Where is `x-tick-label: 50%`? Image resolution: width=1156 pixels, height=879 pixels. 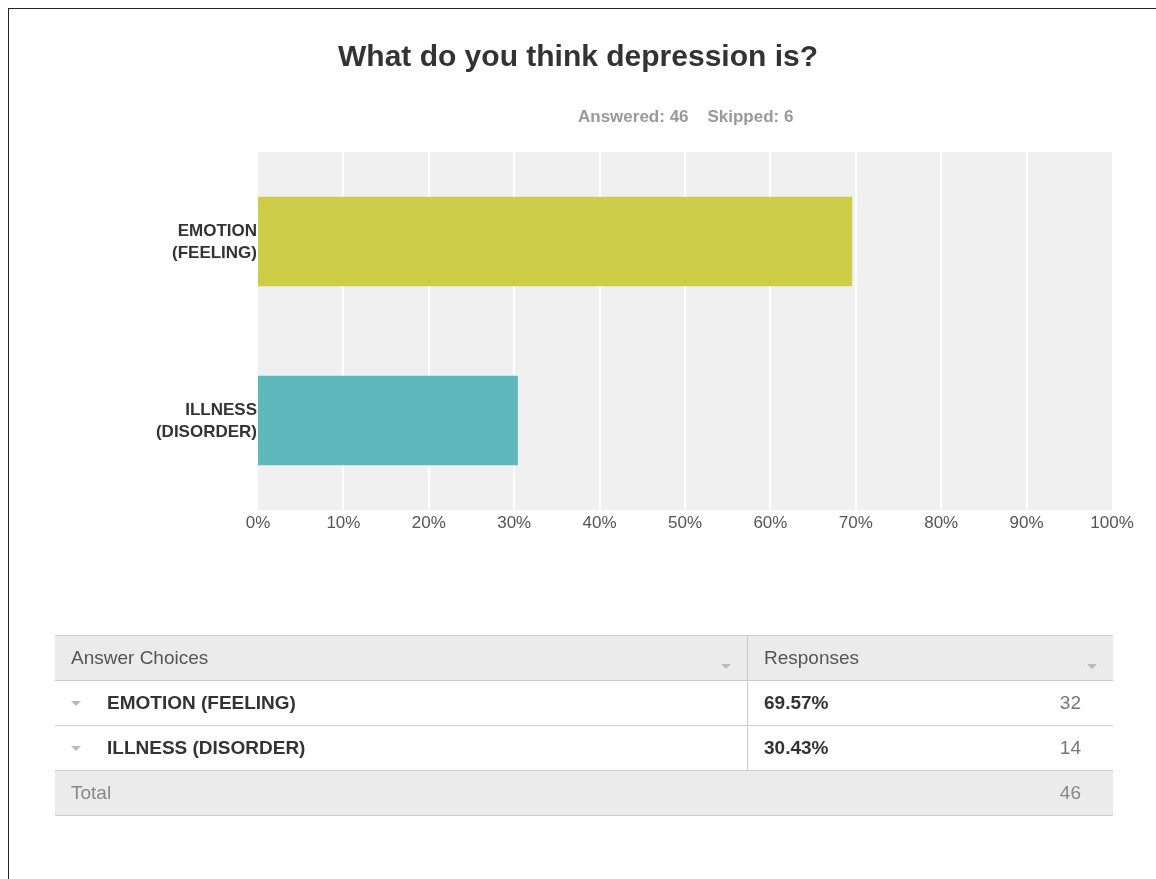 x-tick-label: 50% is located at coordinates (685, 522).